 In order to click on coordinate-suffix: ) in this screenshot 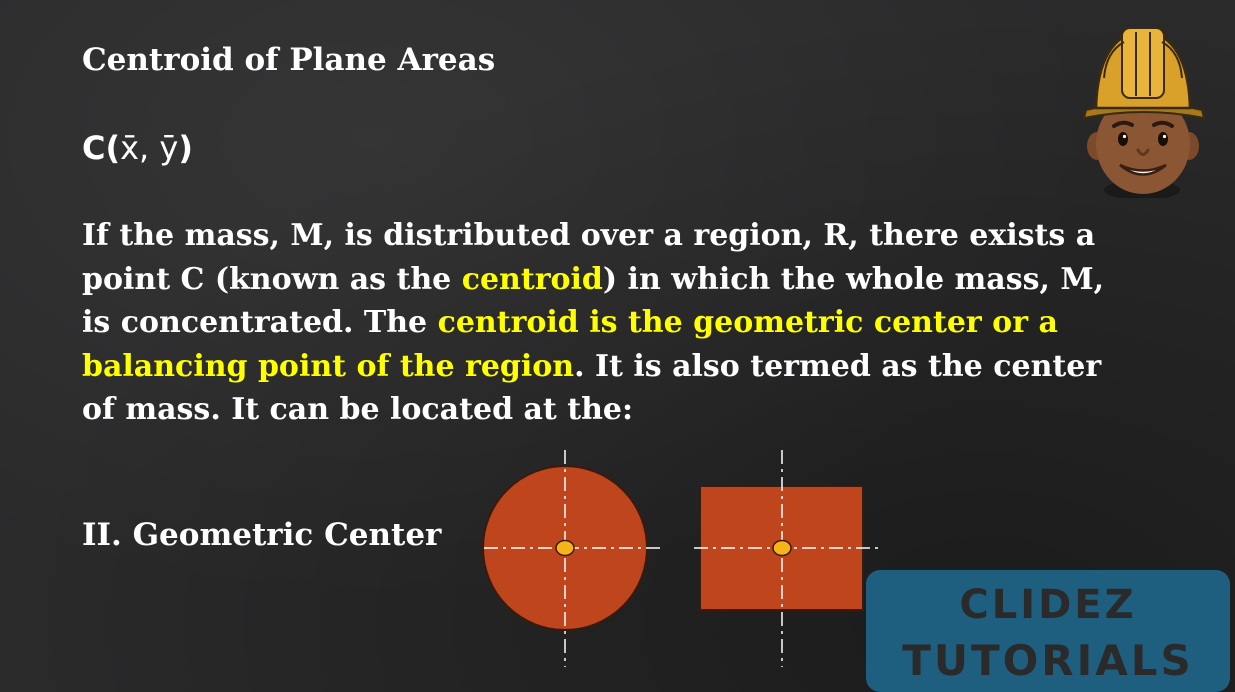, I will do `click(185, 148)`.